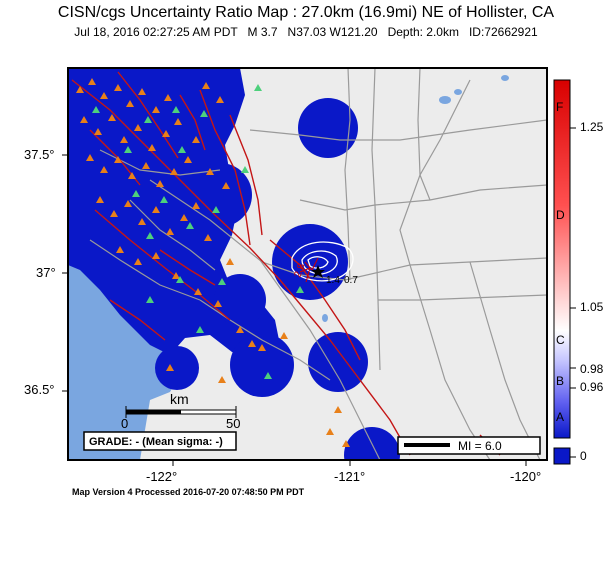 This screenshot has height=587, width=612. I want to click on colorbar-grade: F, so click(560, 107).